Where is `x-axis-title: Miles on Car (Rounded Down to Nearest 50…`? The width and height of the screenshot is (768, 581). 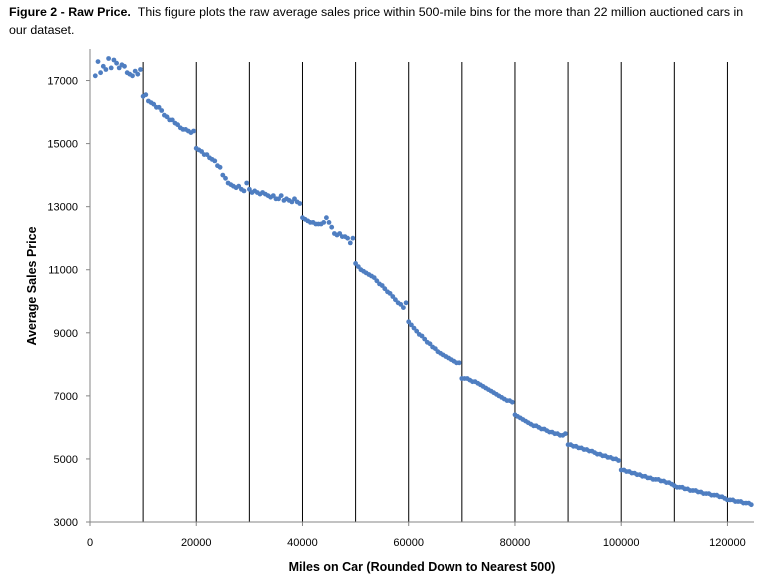 x-axis-title: Miles on Car (Rounded Down to Nearest 50… is located at coordinates (422, 567).